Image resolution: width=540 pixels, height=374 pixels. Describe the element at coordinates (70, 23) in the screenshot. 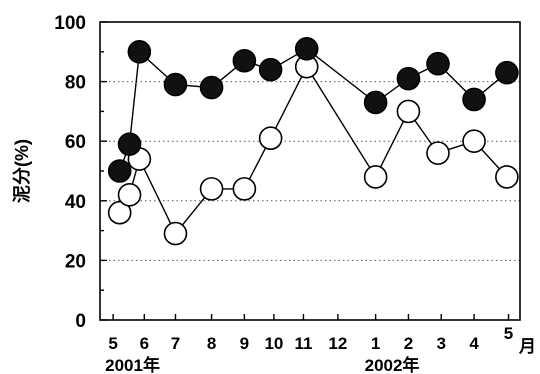

I see `y-tick-label: 100` at that location.